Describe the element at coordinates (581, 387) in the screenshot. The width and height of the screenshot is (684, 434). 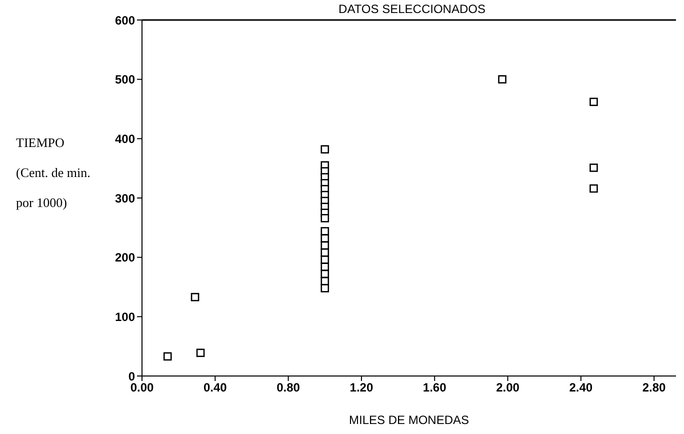
I see `x-tick-label: 2.40` at that location.